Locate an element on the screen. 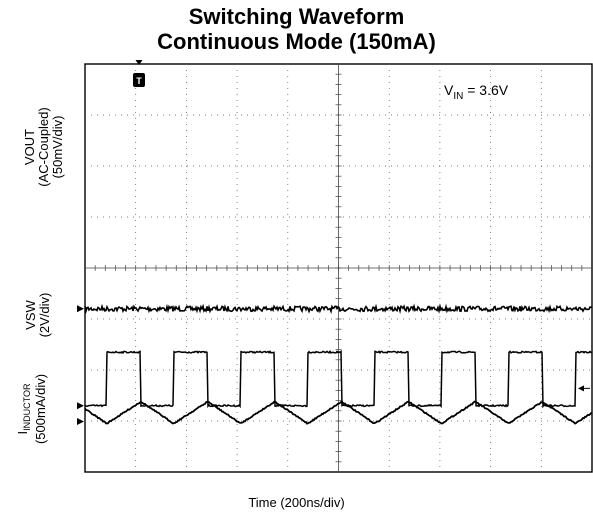 The image size is (593, 520). vout-label-line: (50mV/div) is located at coordinates (57, 147).